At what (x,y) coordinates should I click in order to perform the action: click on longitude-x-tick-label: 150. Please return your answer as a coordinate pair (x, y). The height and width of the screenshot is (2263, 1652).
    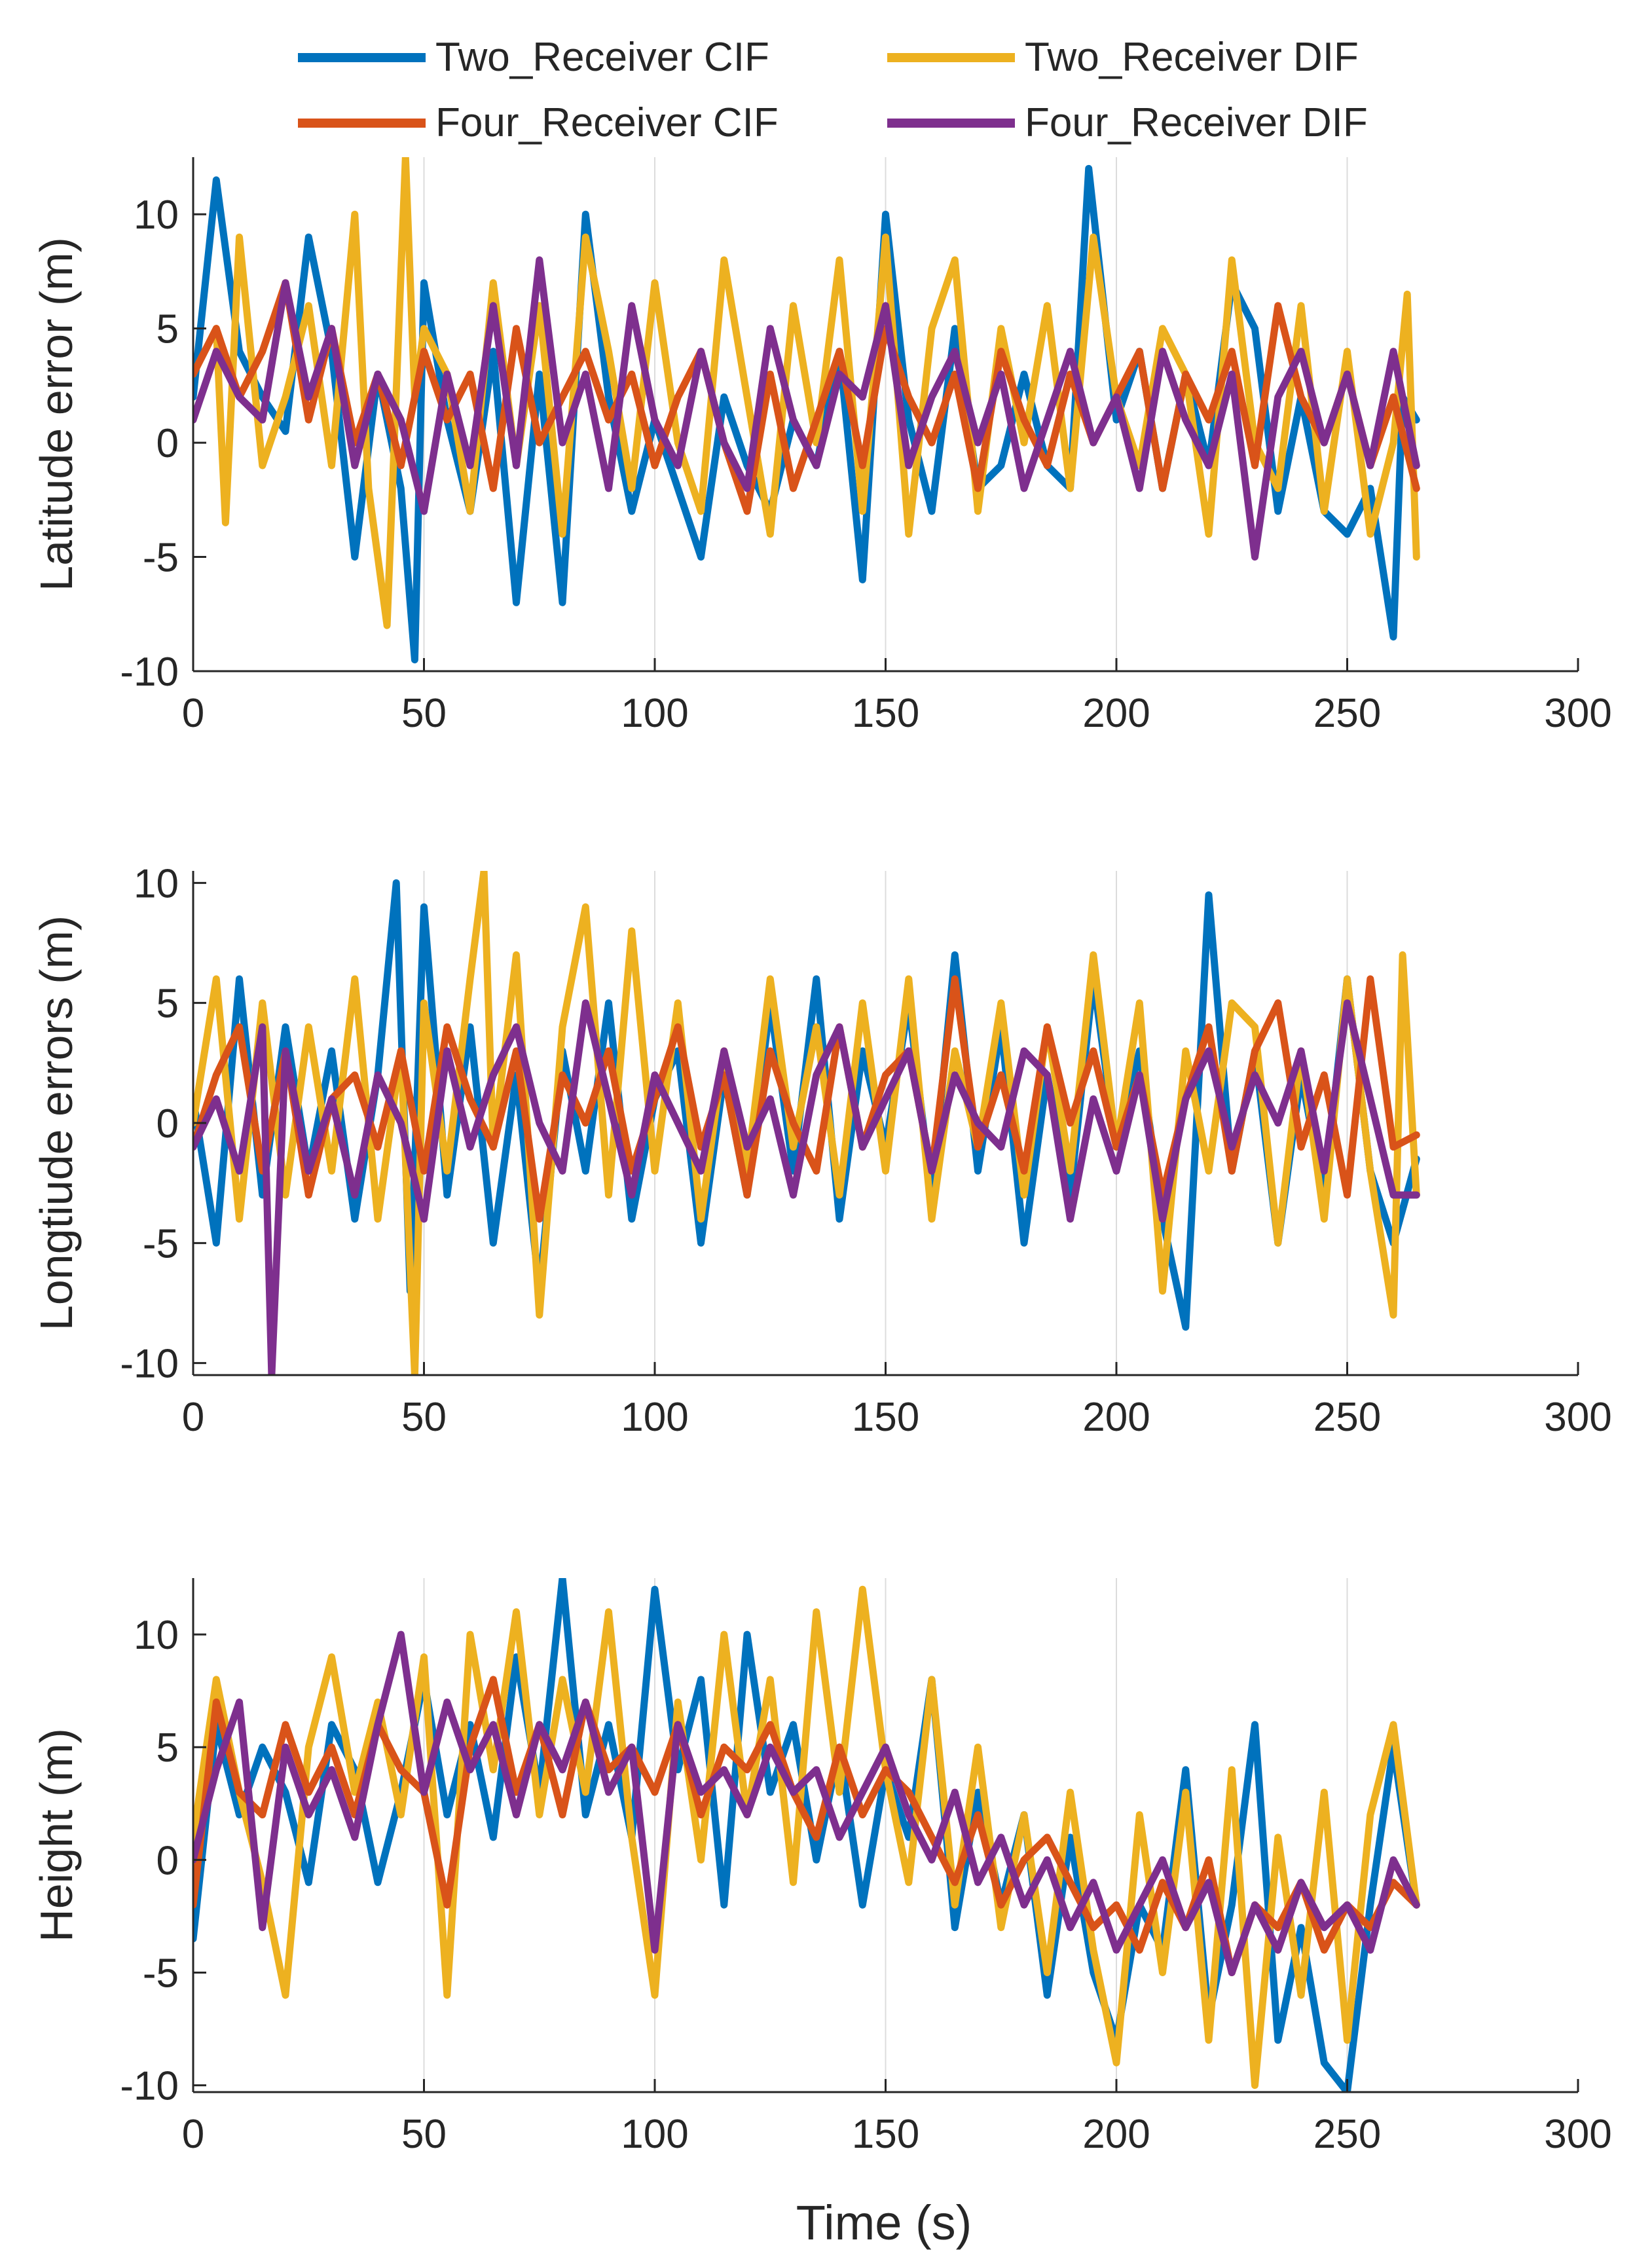
    Looking at the image, I should click on (885, 1417).